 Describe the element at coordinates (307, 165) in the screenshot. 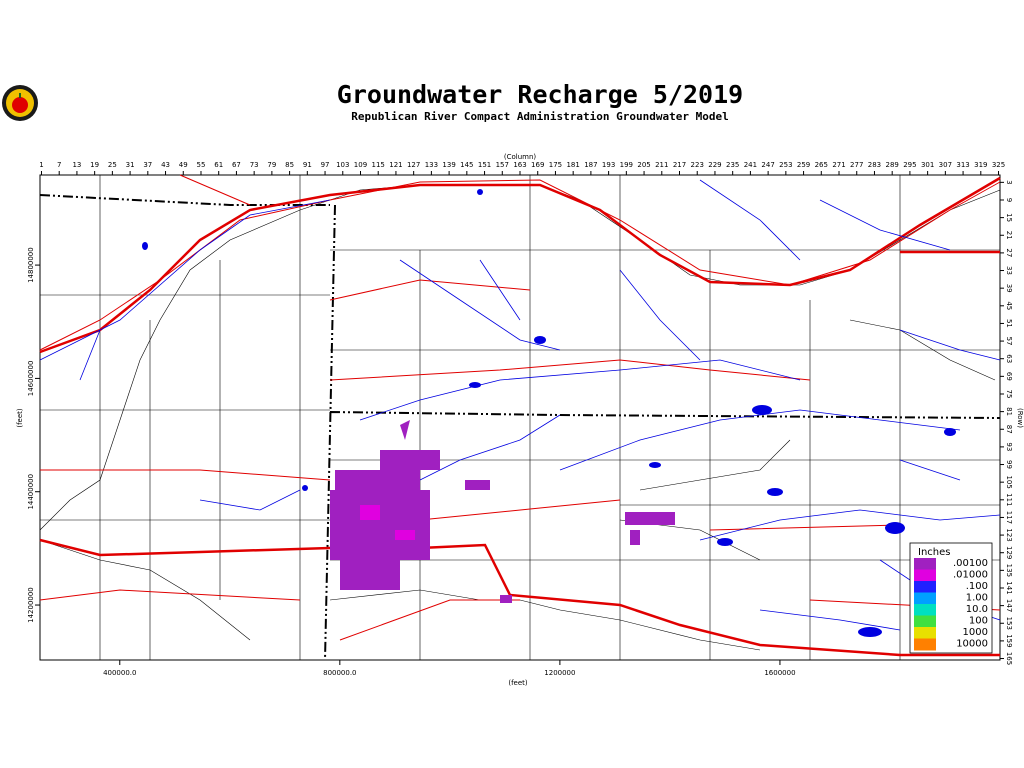

I see `column-tick-label: 91` at that location.